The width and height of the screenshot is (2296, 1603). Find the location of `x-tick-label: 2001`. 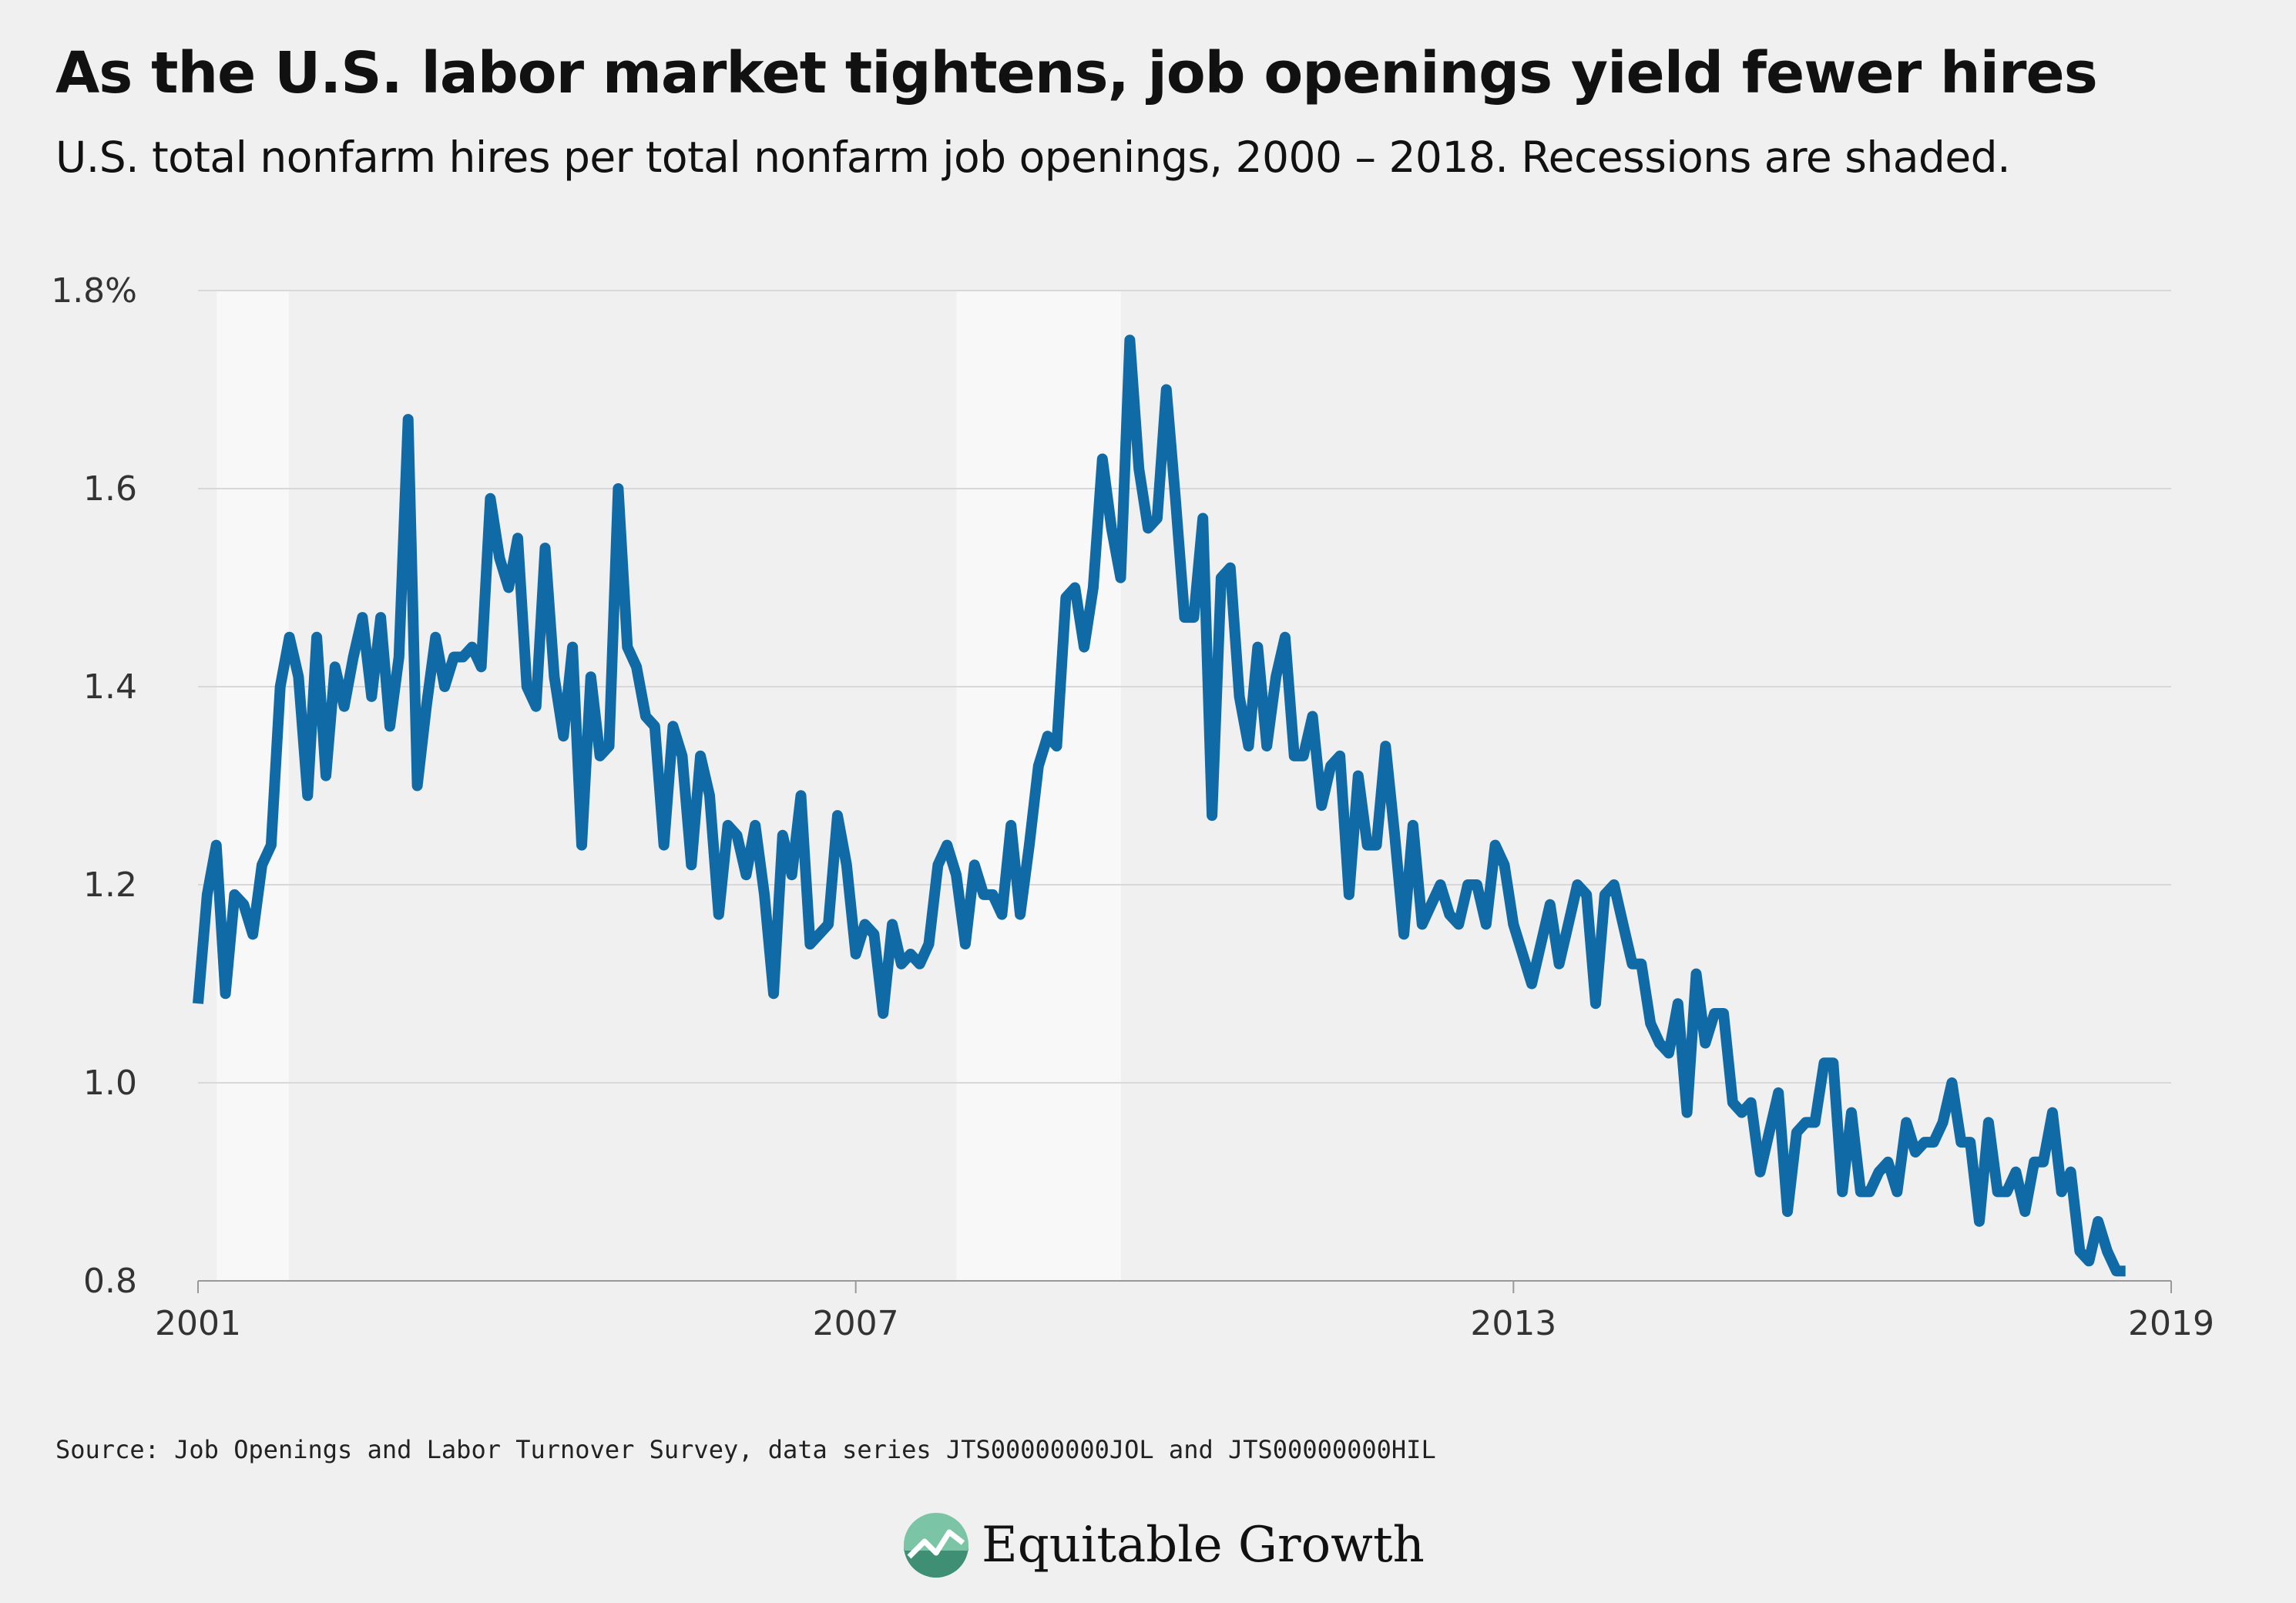

x-tick-label: 2001 is located at coordinates (198, 1323).